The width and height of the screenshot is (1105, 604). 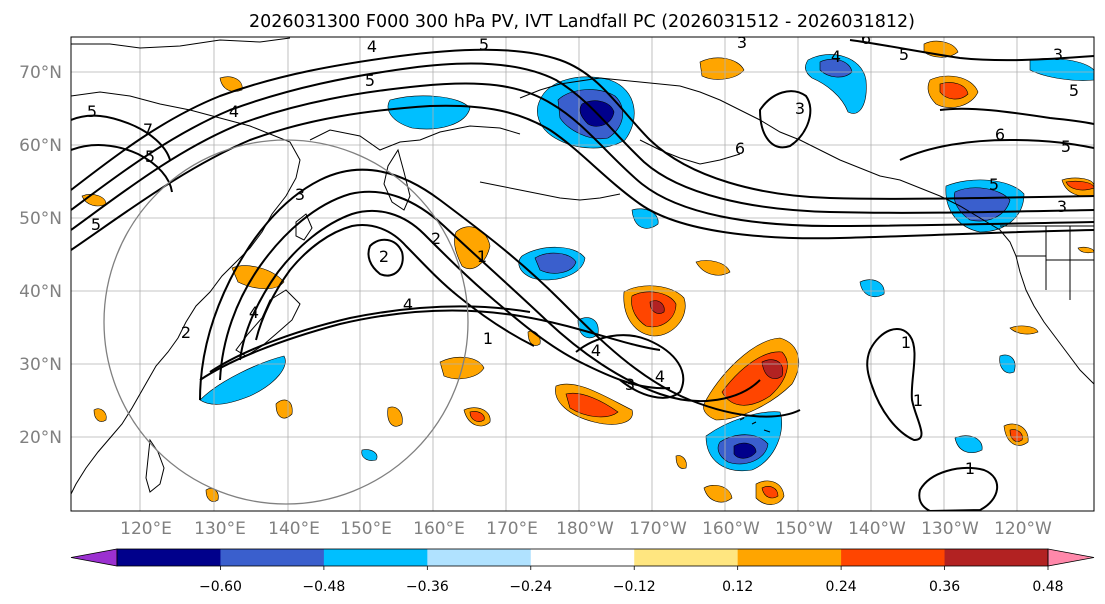 I want to click on longitude-label: 180°W, so click(x=585, y=529).